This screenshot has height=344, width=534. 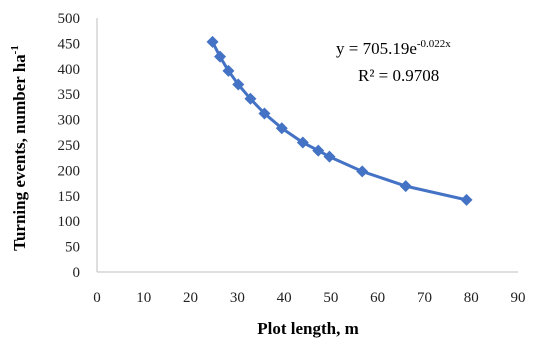 What do you see at coordinates (69, 44) in the screenshot?
I see `y-tick-label: 450` at bounding box center [69, 44].